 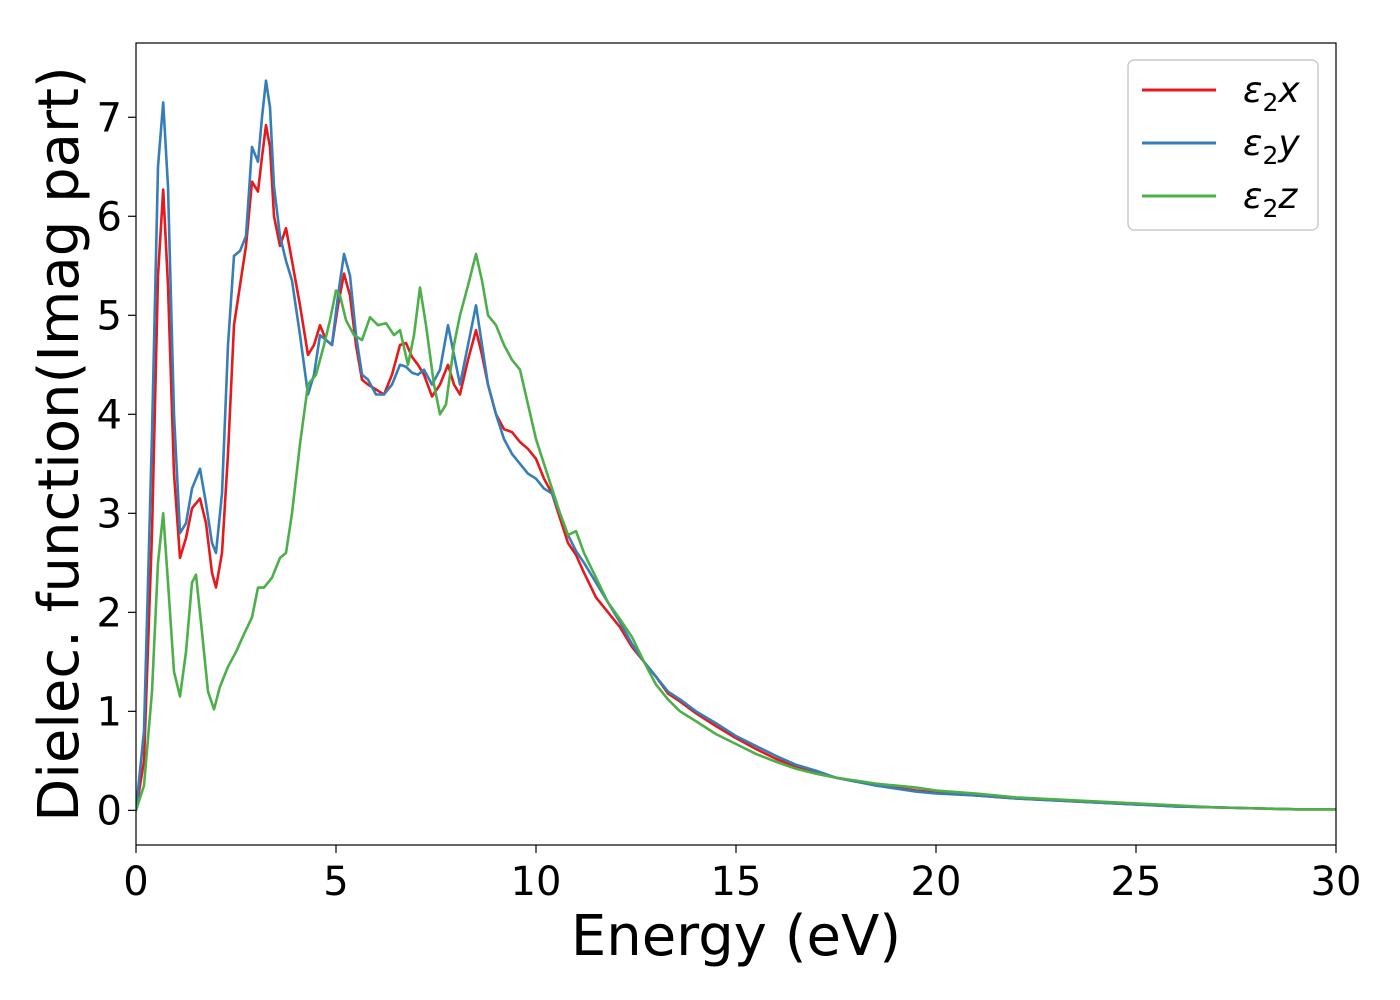 What do you see at coordinates (109, 316) in the screenshot?
I see `y-tick-label: 5` at bounding box center [109, 316].